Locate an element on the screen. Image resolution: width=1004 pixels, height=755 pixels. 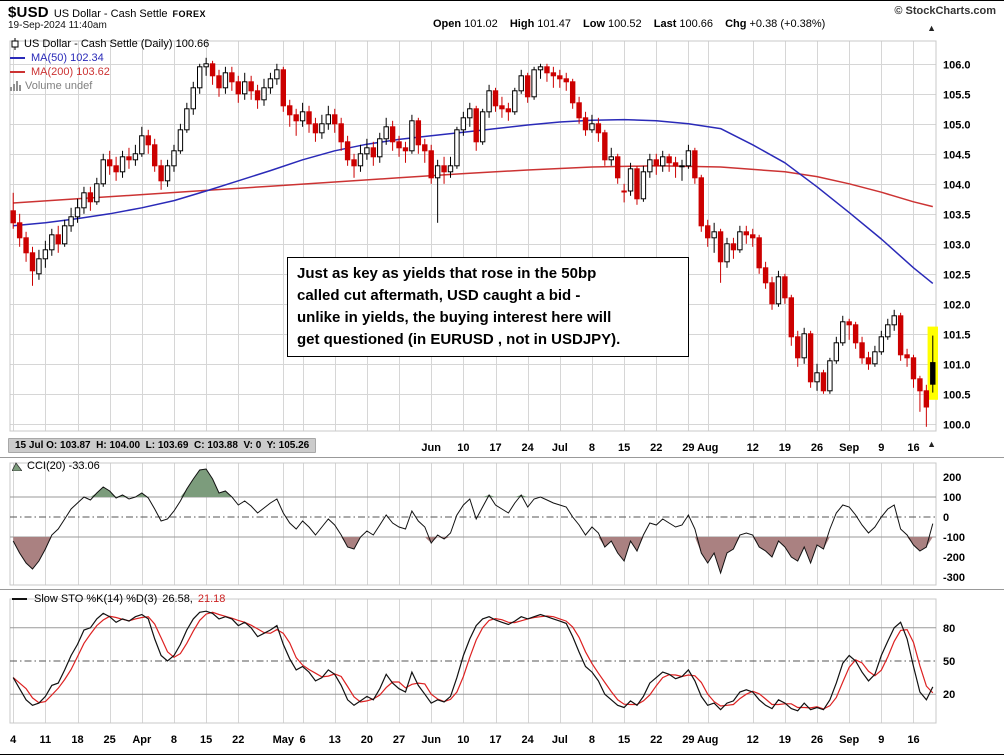
candlestick-icon is located at coordinates (15, 44).